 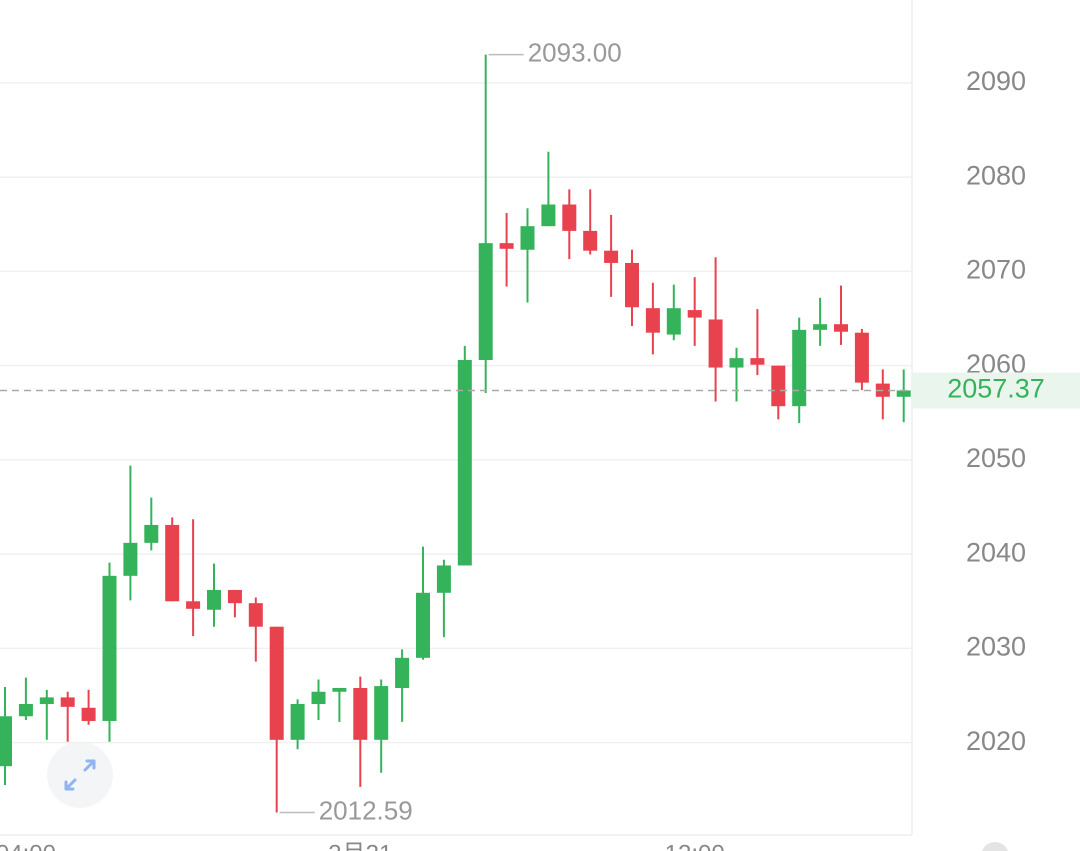 I want to click on last-price-label: 2057.37, so click(x=996, y=389).